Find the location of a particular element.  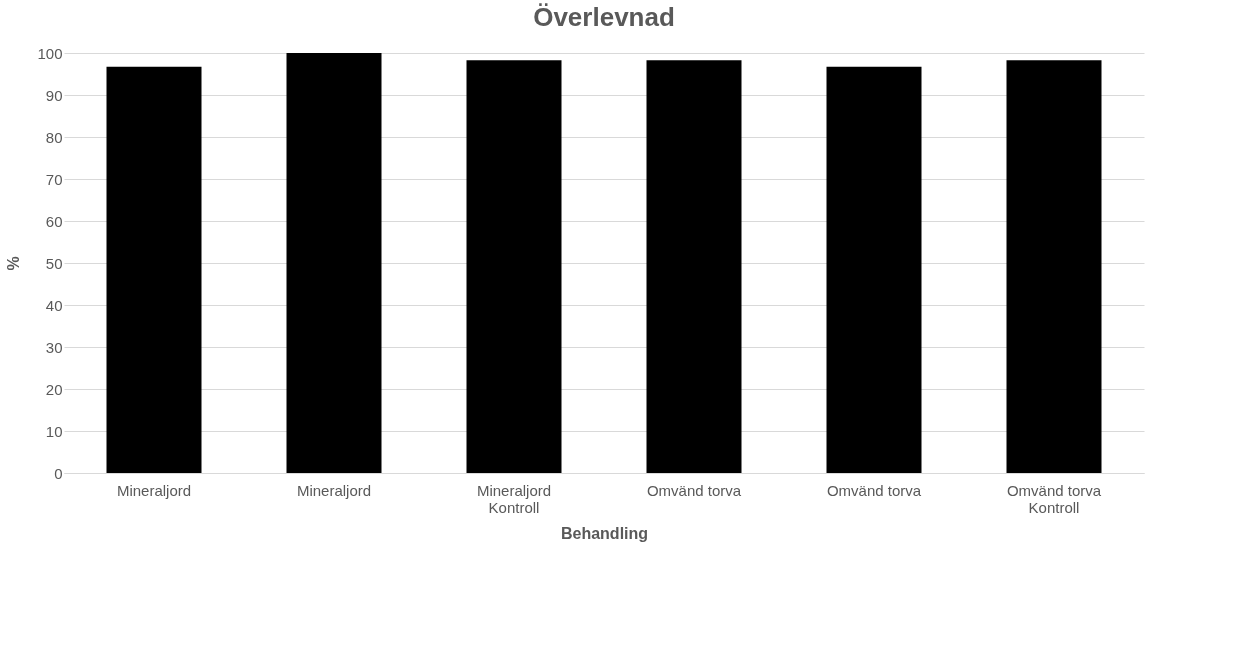

y-tick-label: 40 is located at coordinates (54, 305).